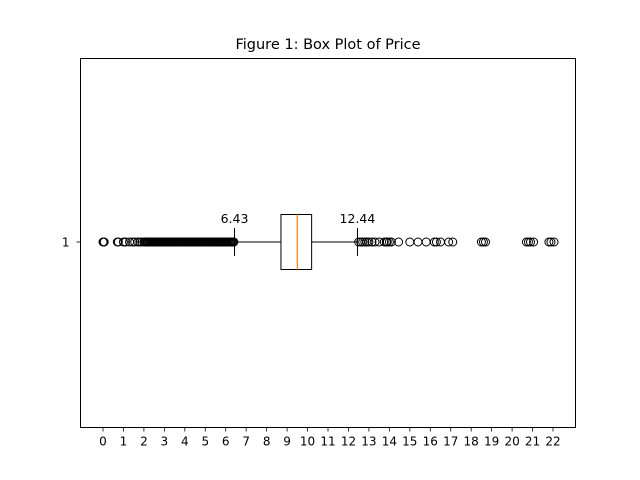 Image resolution: width=640 pixels, height=480 pixels. What do you see at coordinates (389, 442) in the screenshot?
I see `x-tick-label: 14` at bounding box center [389, 442].